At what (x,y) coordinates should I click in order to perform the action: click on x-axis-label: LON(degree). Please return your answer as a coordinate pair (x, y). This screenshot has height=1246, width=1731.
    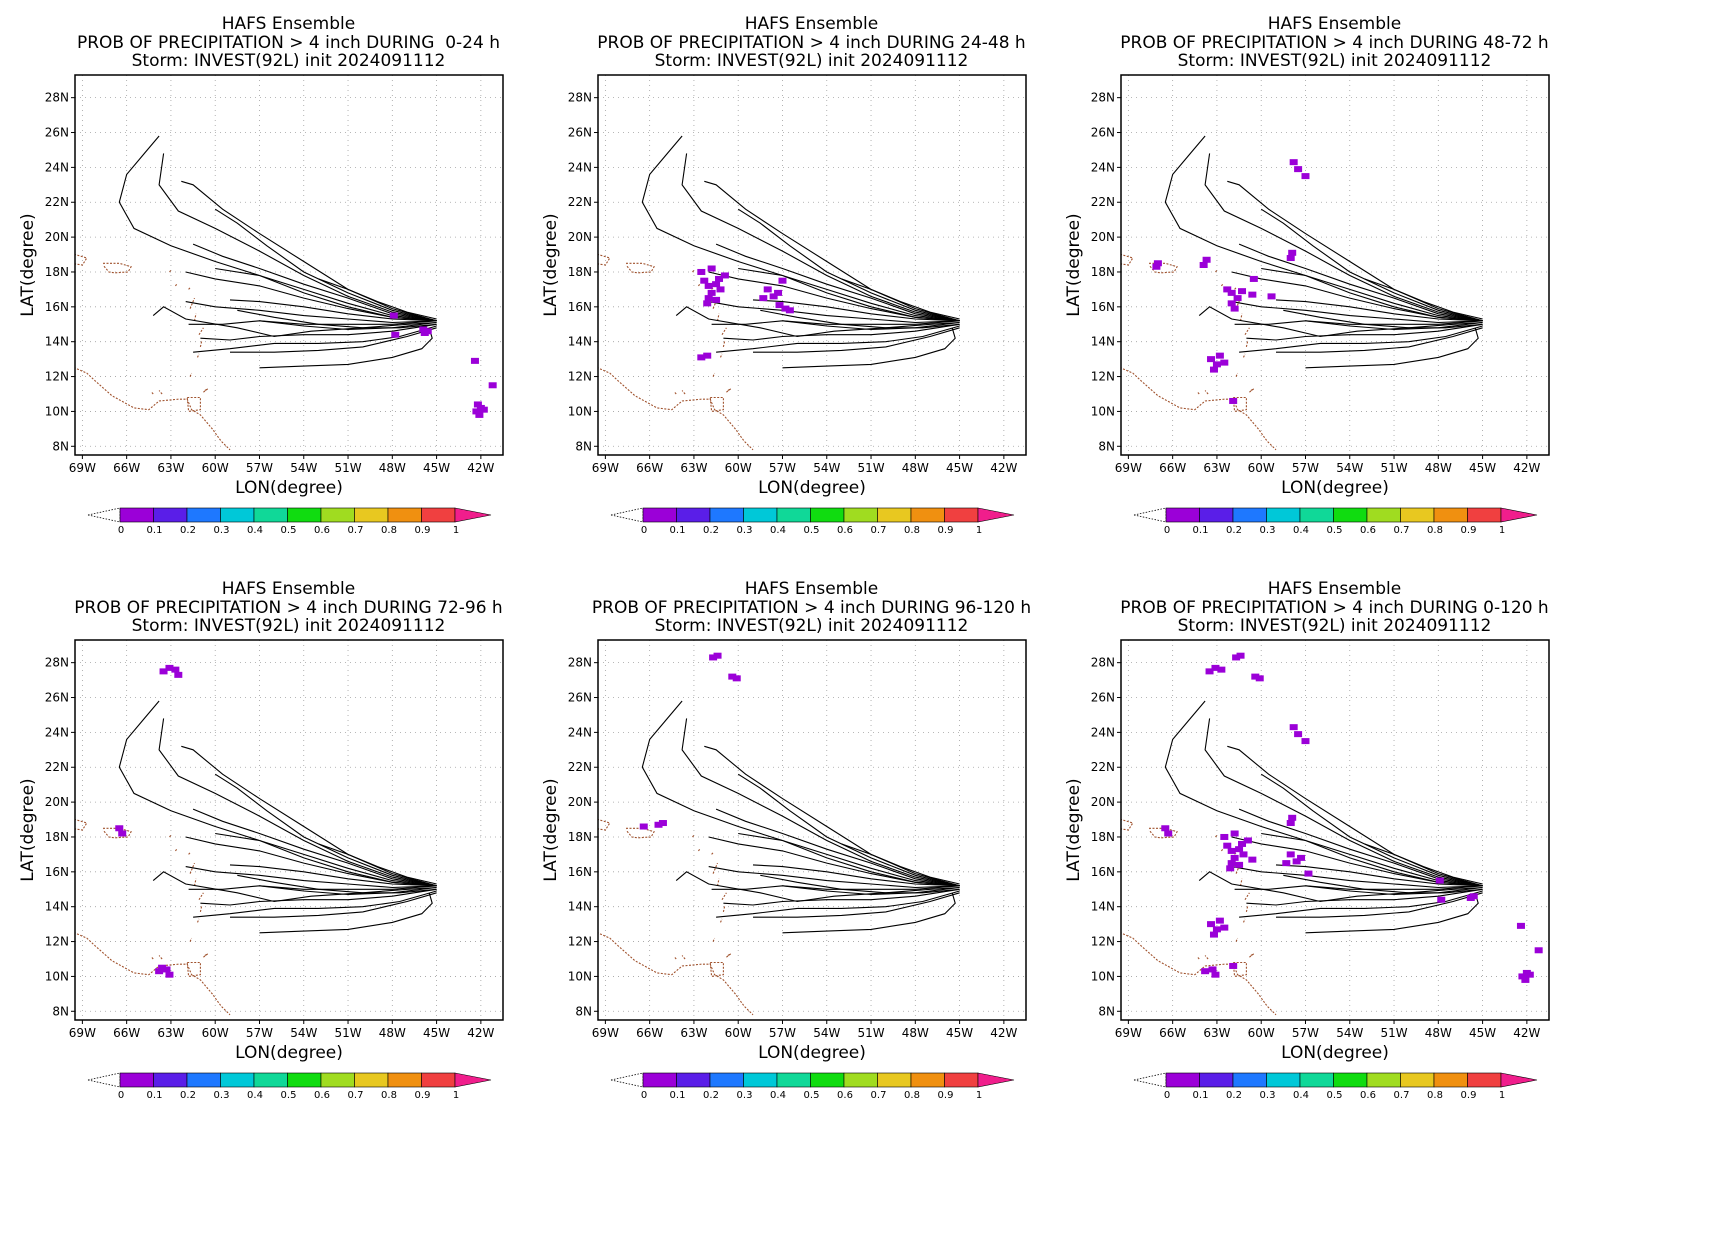
    Looking at the image, I should click on (289, 1053).